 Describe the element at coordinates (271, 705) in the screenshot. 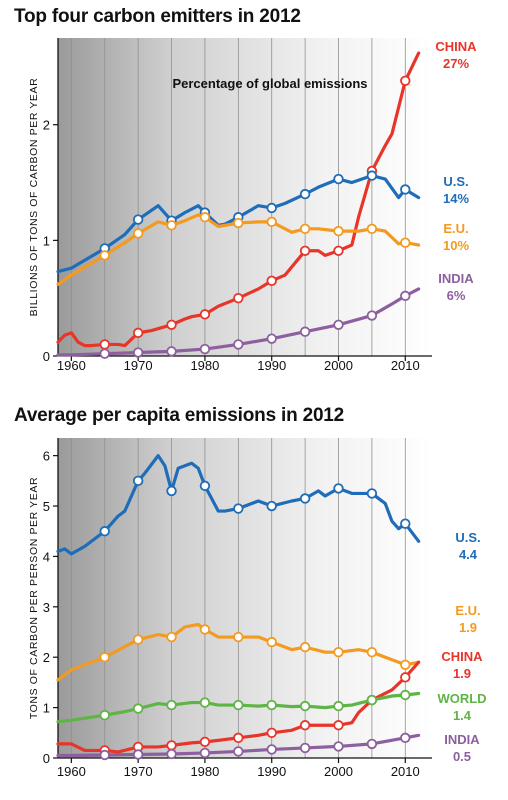

I see `point-world-1990` at that location.